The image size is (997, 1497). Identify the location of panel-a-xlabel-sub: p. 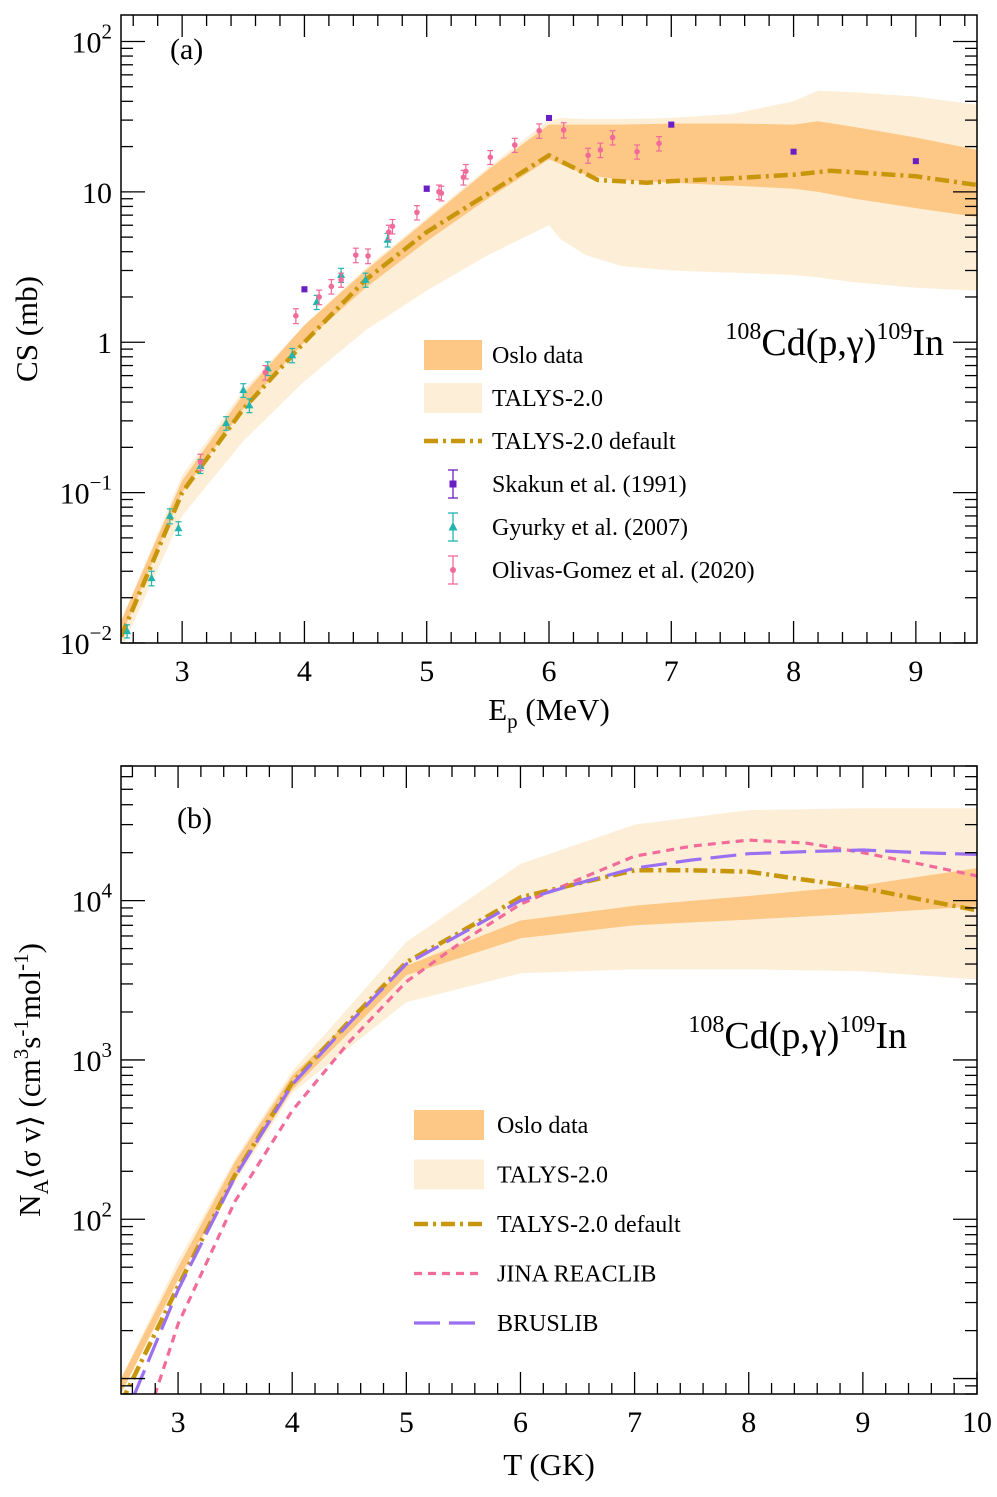
(512, 721).